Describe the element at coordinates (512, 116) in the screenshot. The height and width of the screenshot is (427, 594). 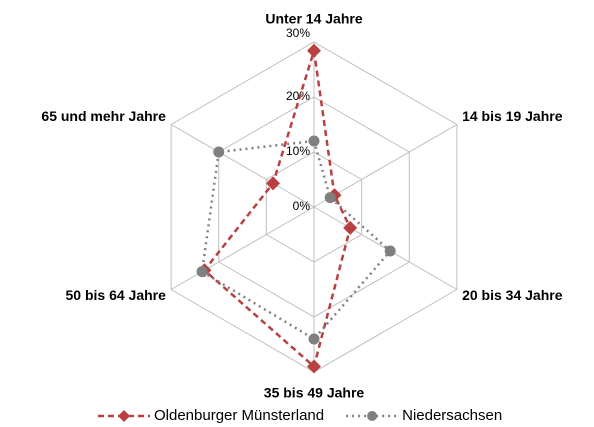
I see `category-label: 14 bis 19 Jahre` at that location.